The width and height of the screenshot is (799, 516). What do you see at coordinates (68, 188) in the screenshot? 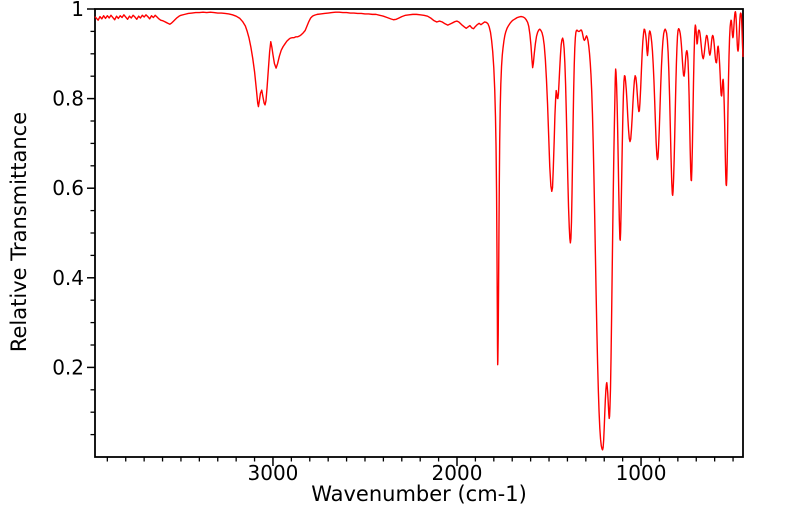
I see `y-tick-label: 0.6` at bounding box center [68, 188].